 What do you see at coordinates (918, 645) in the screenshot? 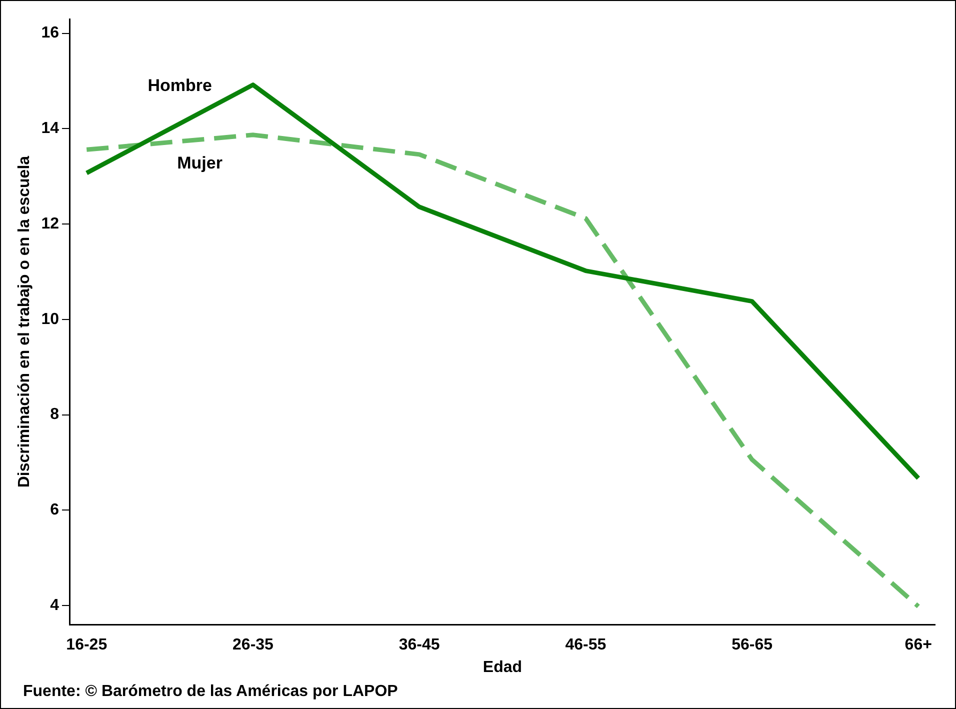
I see `x-tick-label: 66+` at bounding box center [918, 645].